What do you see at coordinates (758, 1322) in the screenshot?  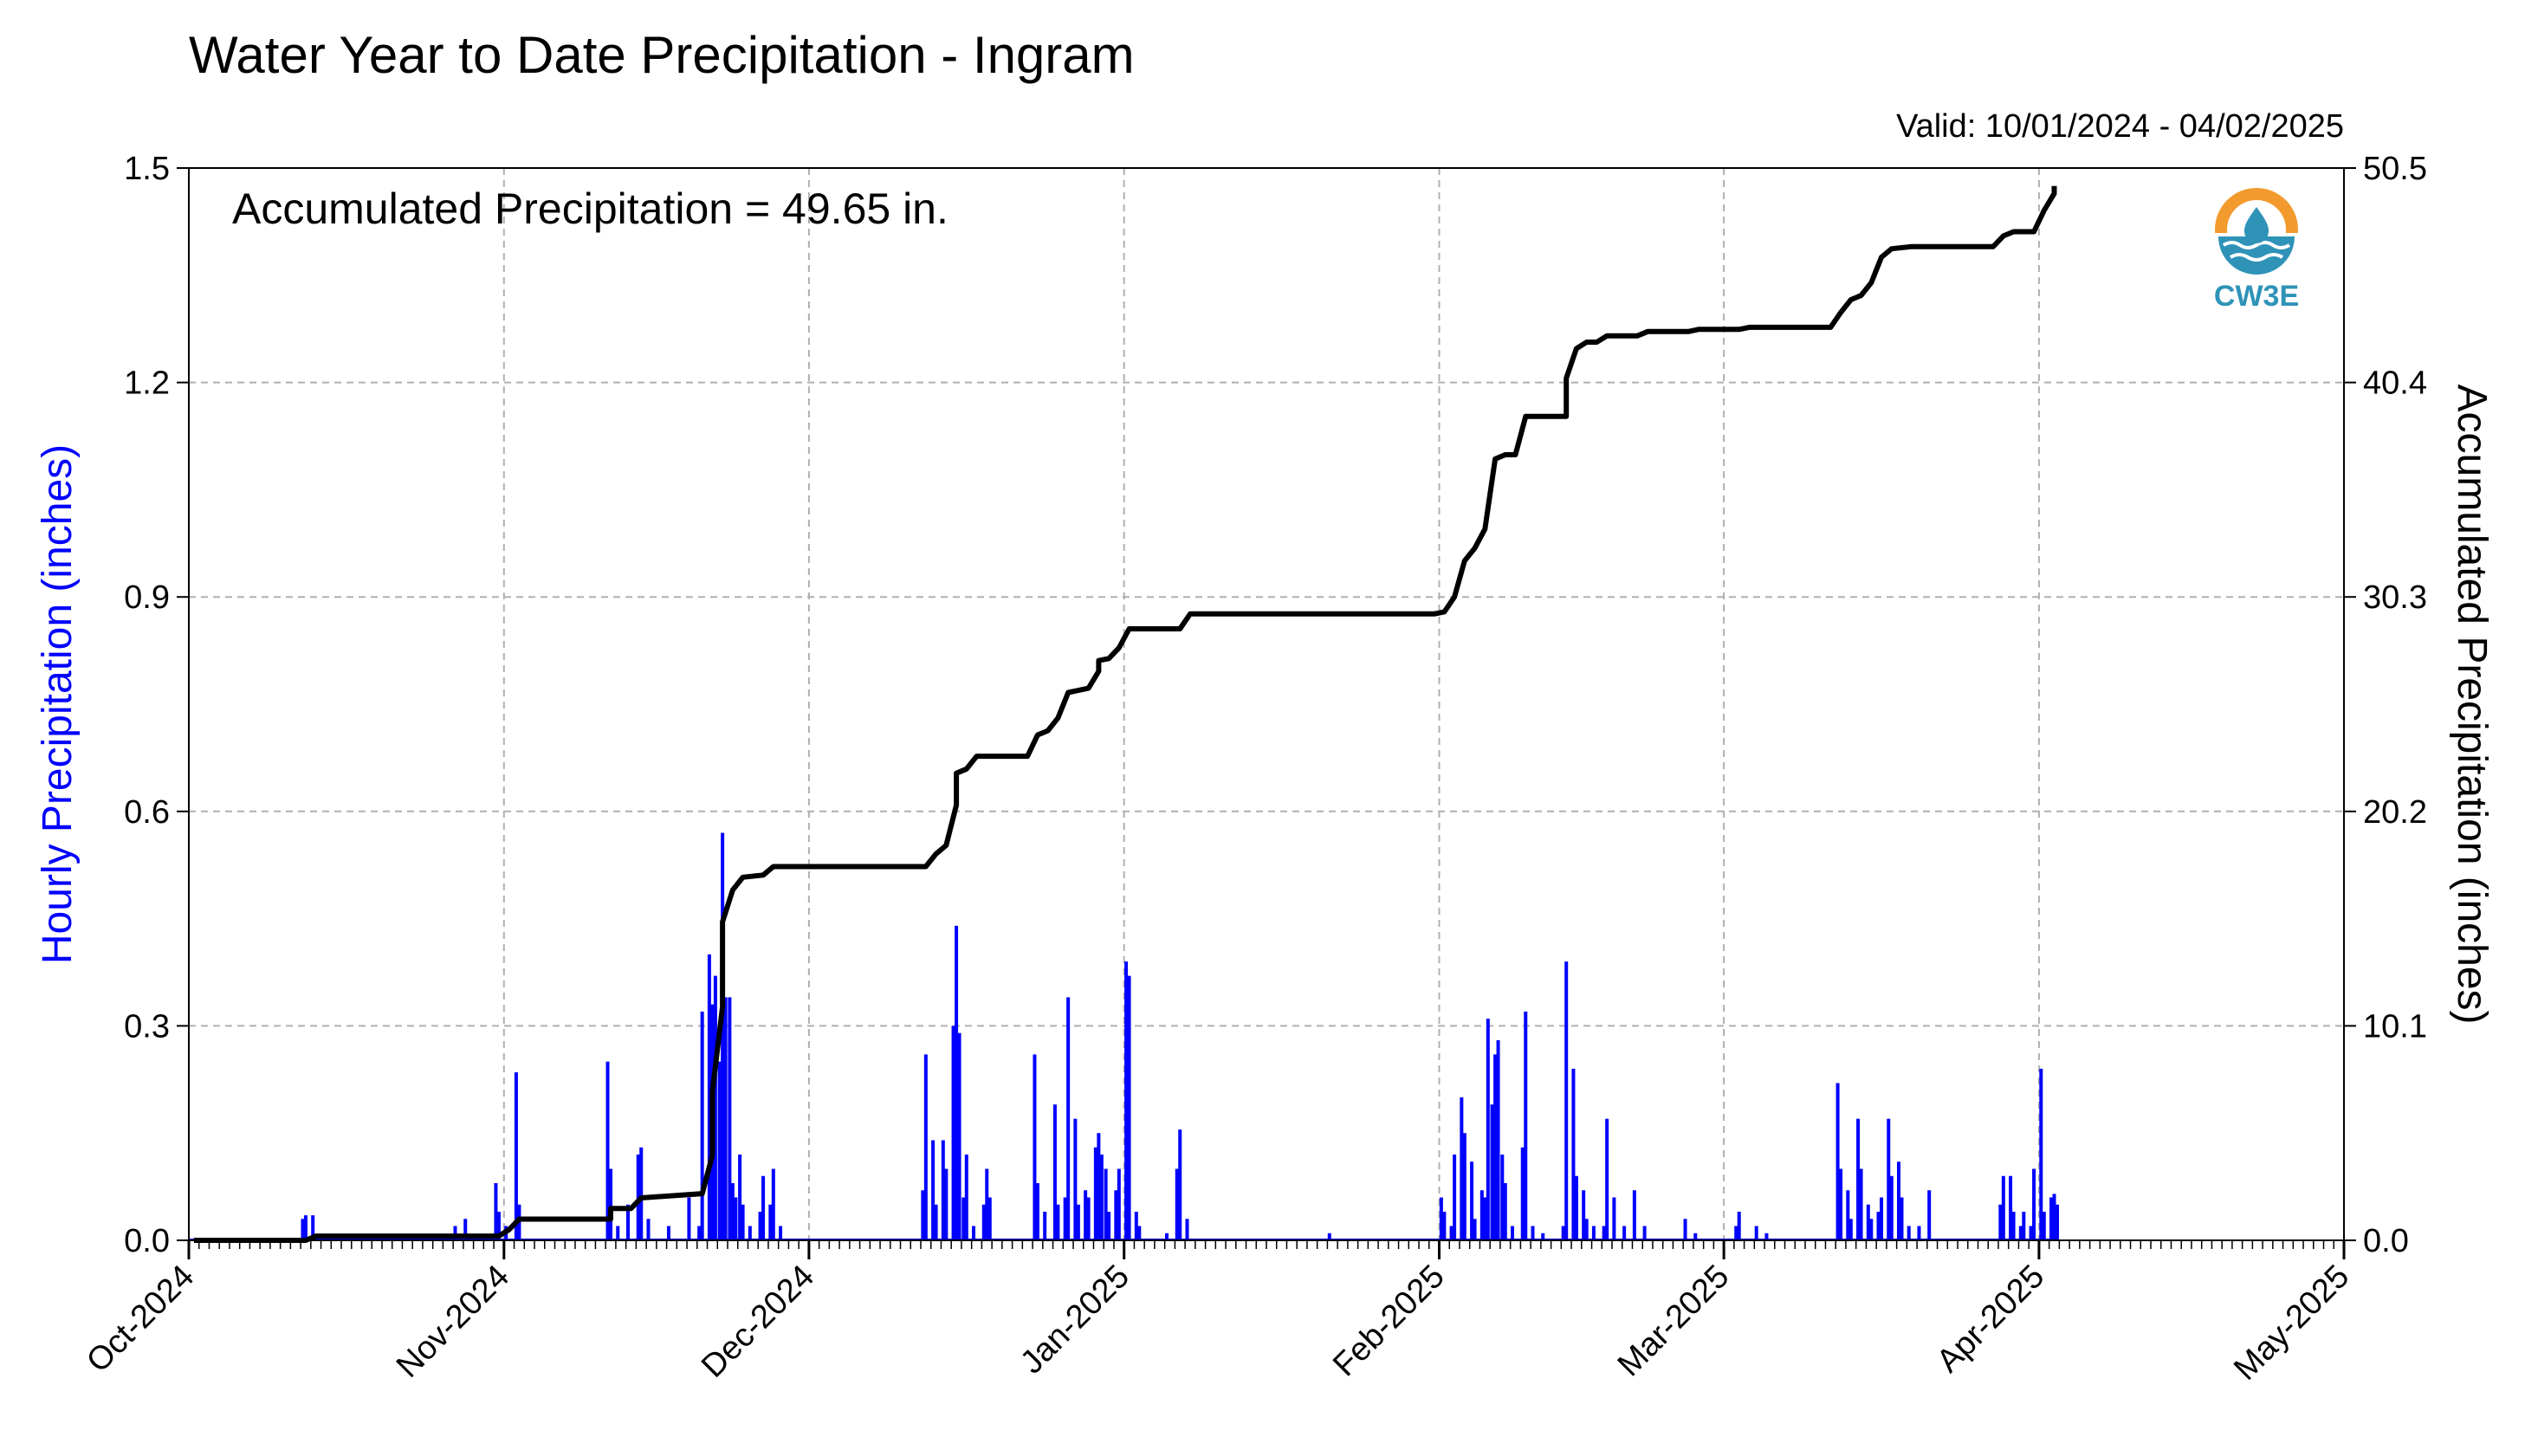 I see `x-tick-label: Dec-2024` at bounding box center [758, 1322].